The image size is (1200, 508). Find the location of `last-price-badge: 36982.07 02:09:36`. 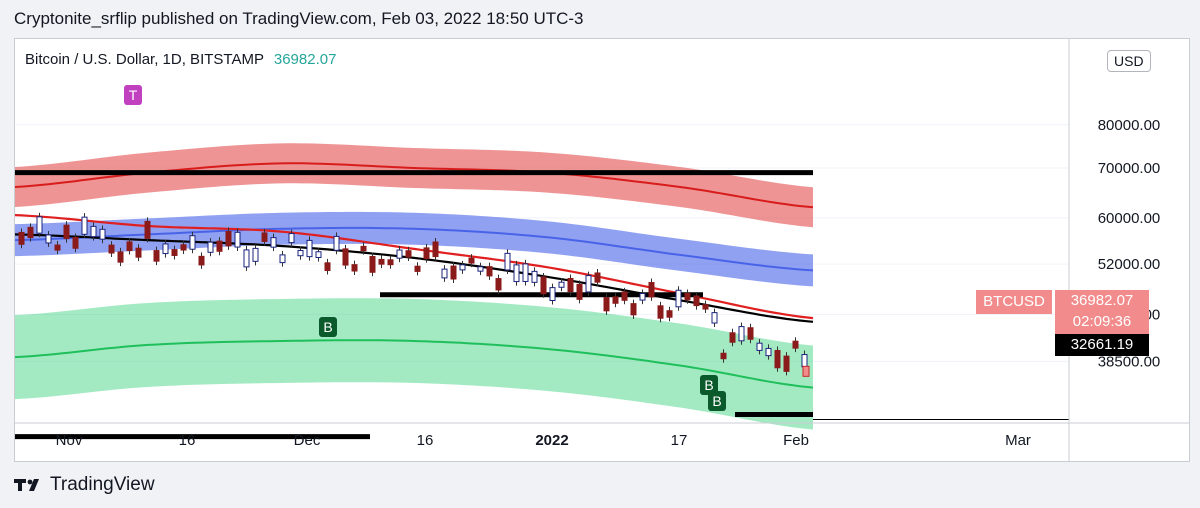

last-price-badge: 36982.07 02:09:36 is located at coordinates (1102, 312).